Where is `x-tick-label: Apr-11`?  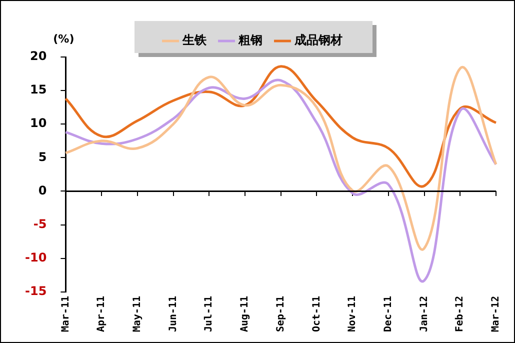
x-tick-label: Apr-11 is located at coordinates (102, 314).